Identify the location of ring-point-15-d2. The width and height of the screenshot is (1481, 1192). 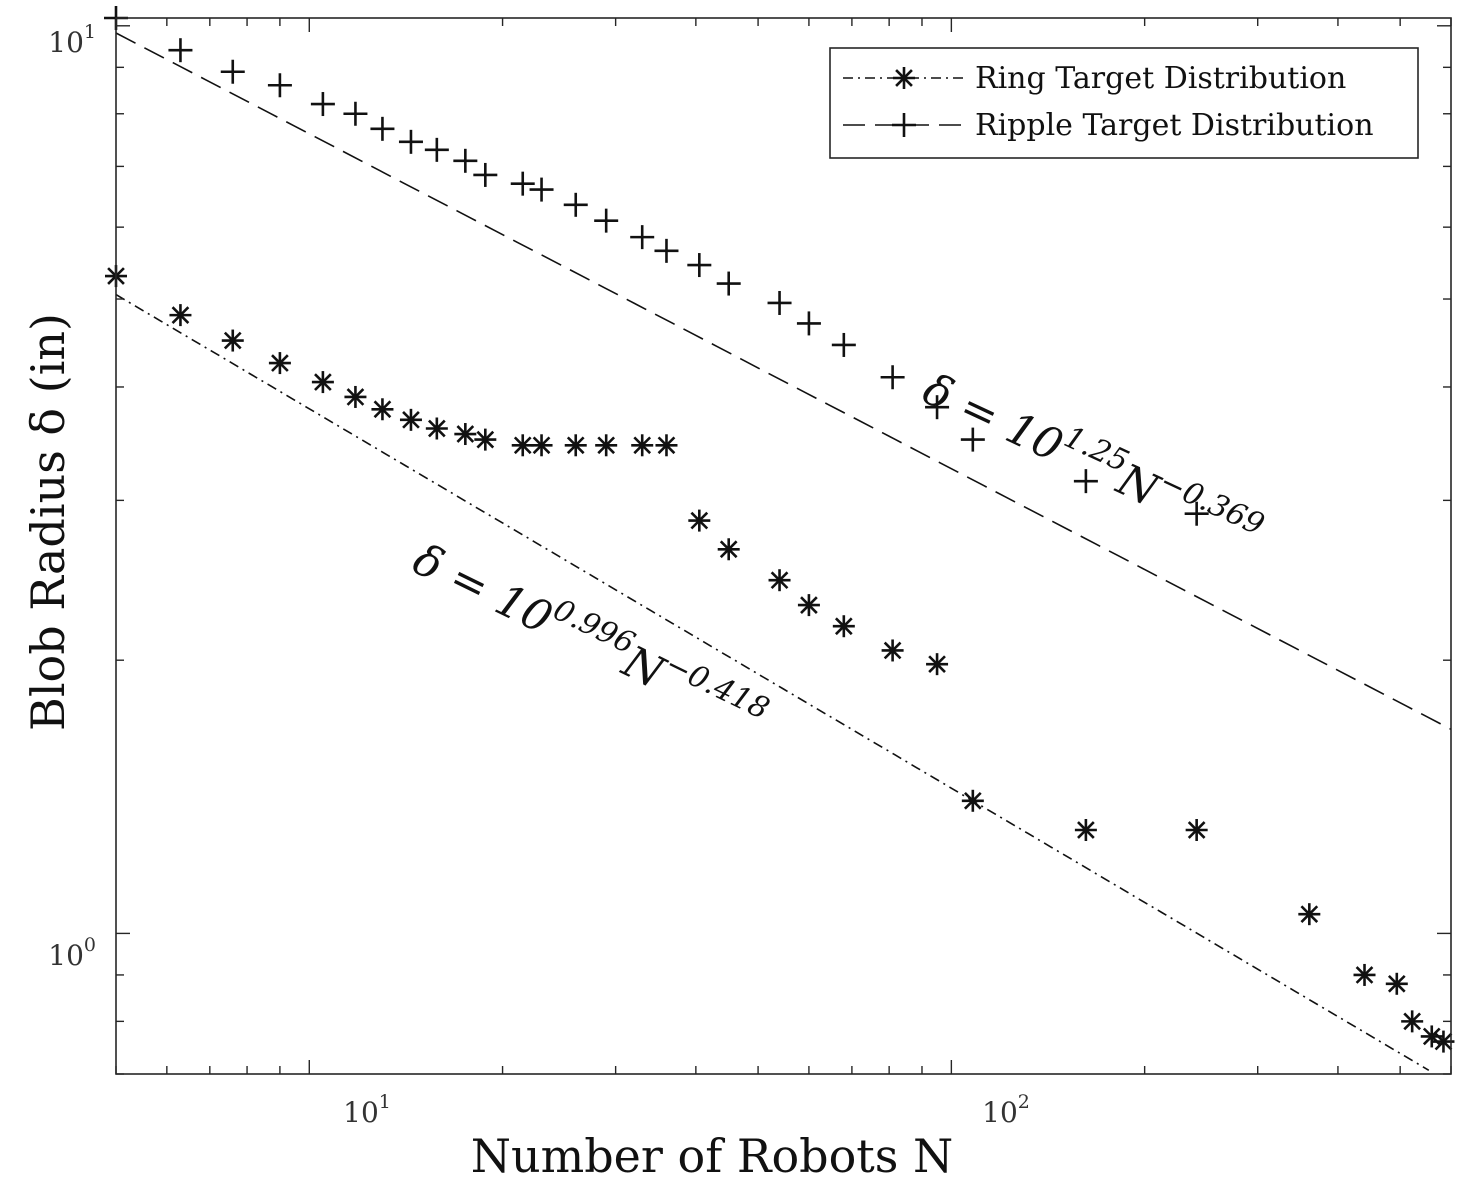
(642, 445).